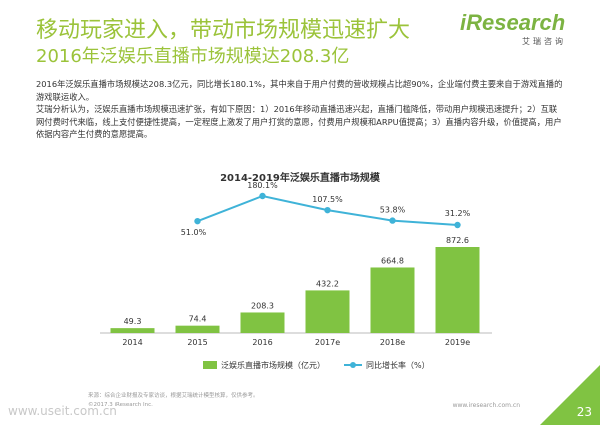 The image size is (600, 425). I want to click on page-corner-decoration, so click(570, 395).